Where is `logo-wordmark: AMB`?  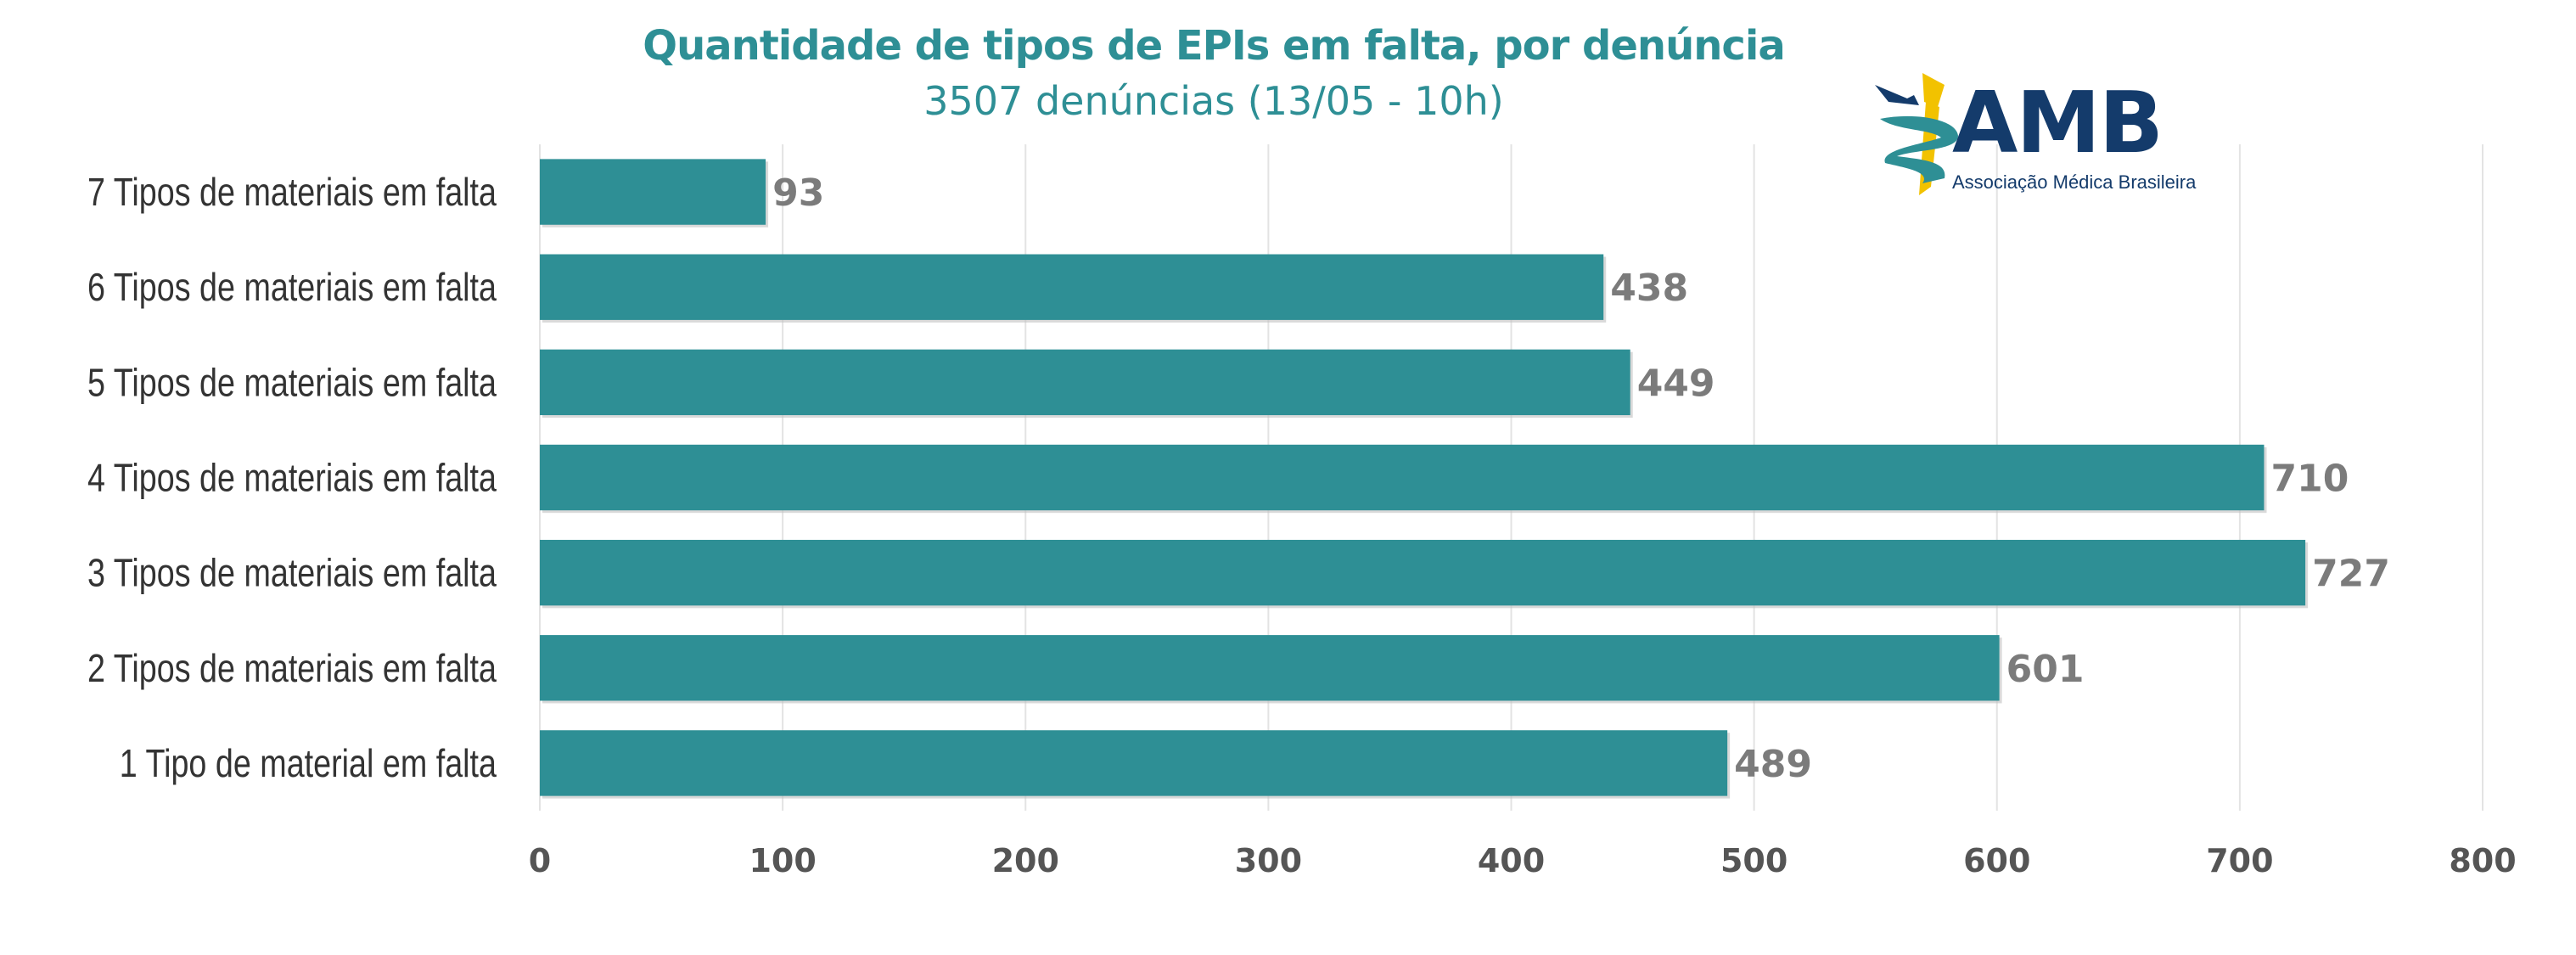 logo-wordmark: AMB is located at coordinates (2058, 122).